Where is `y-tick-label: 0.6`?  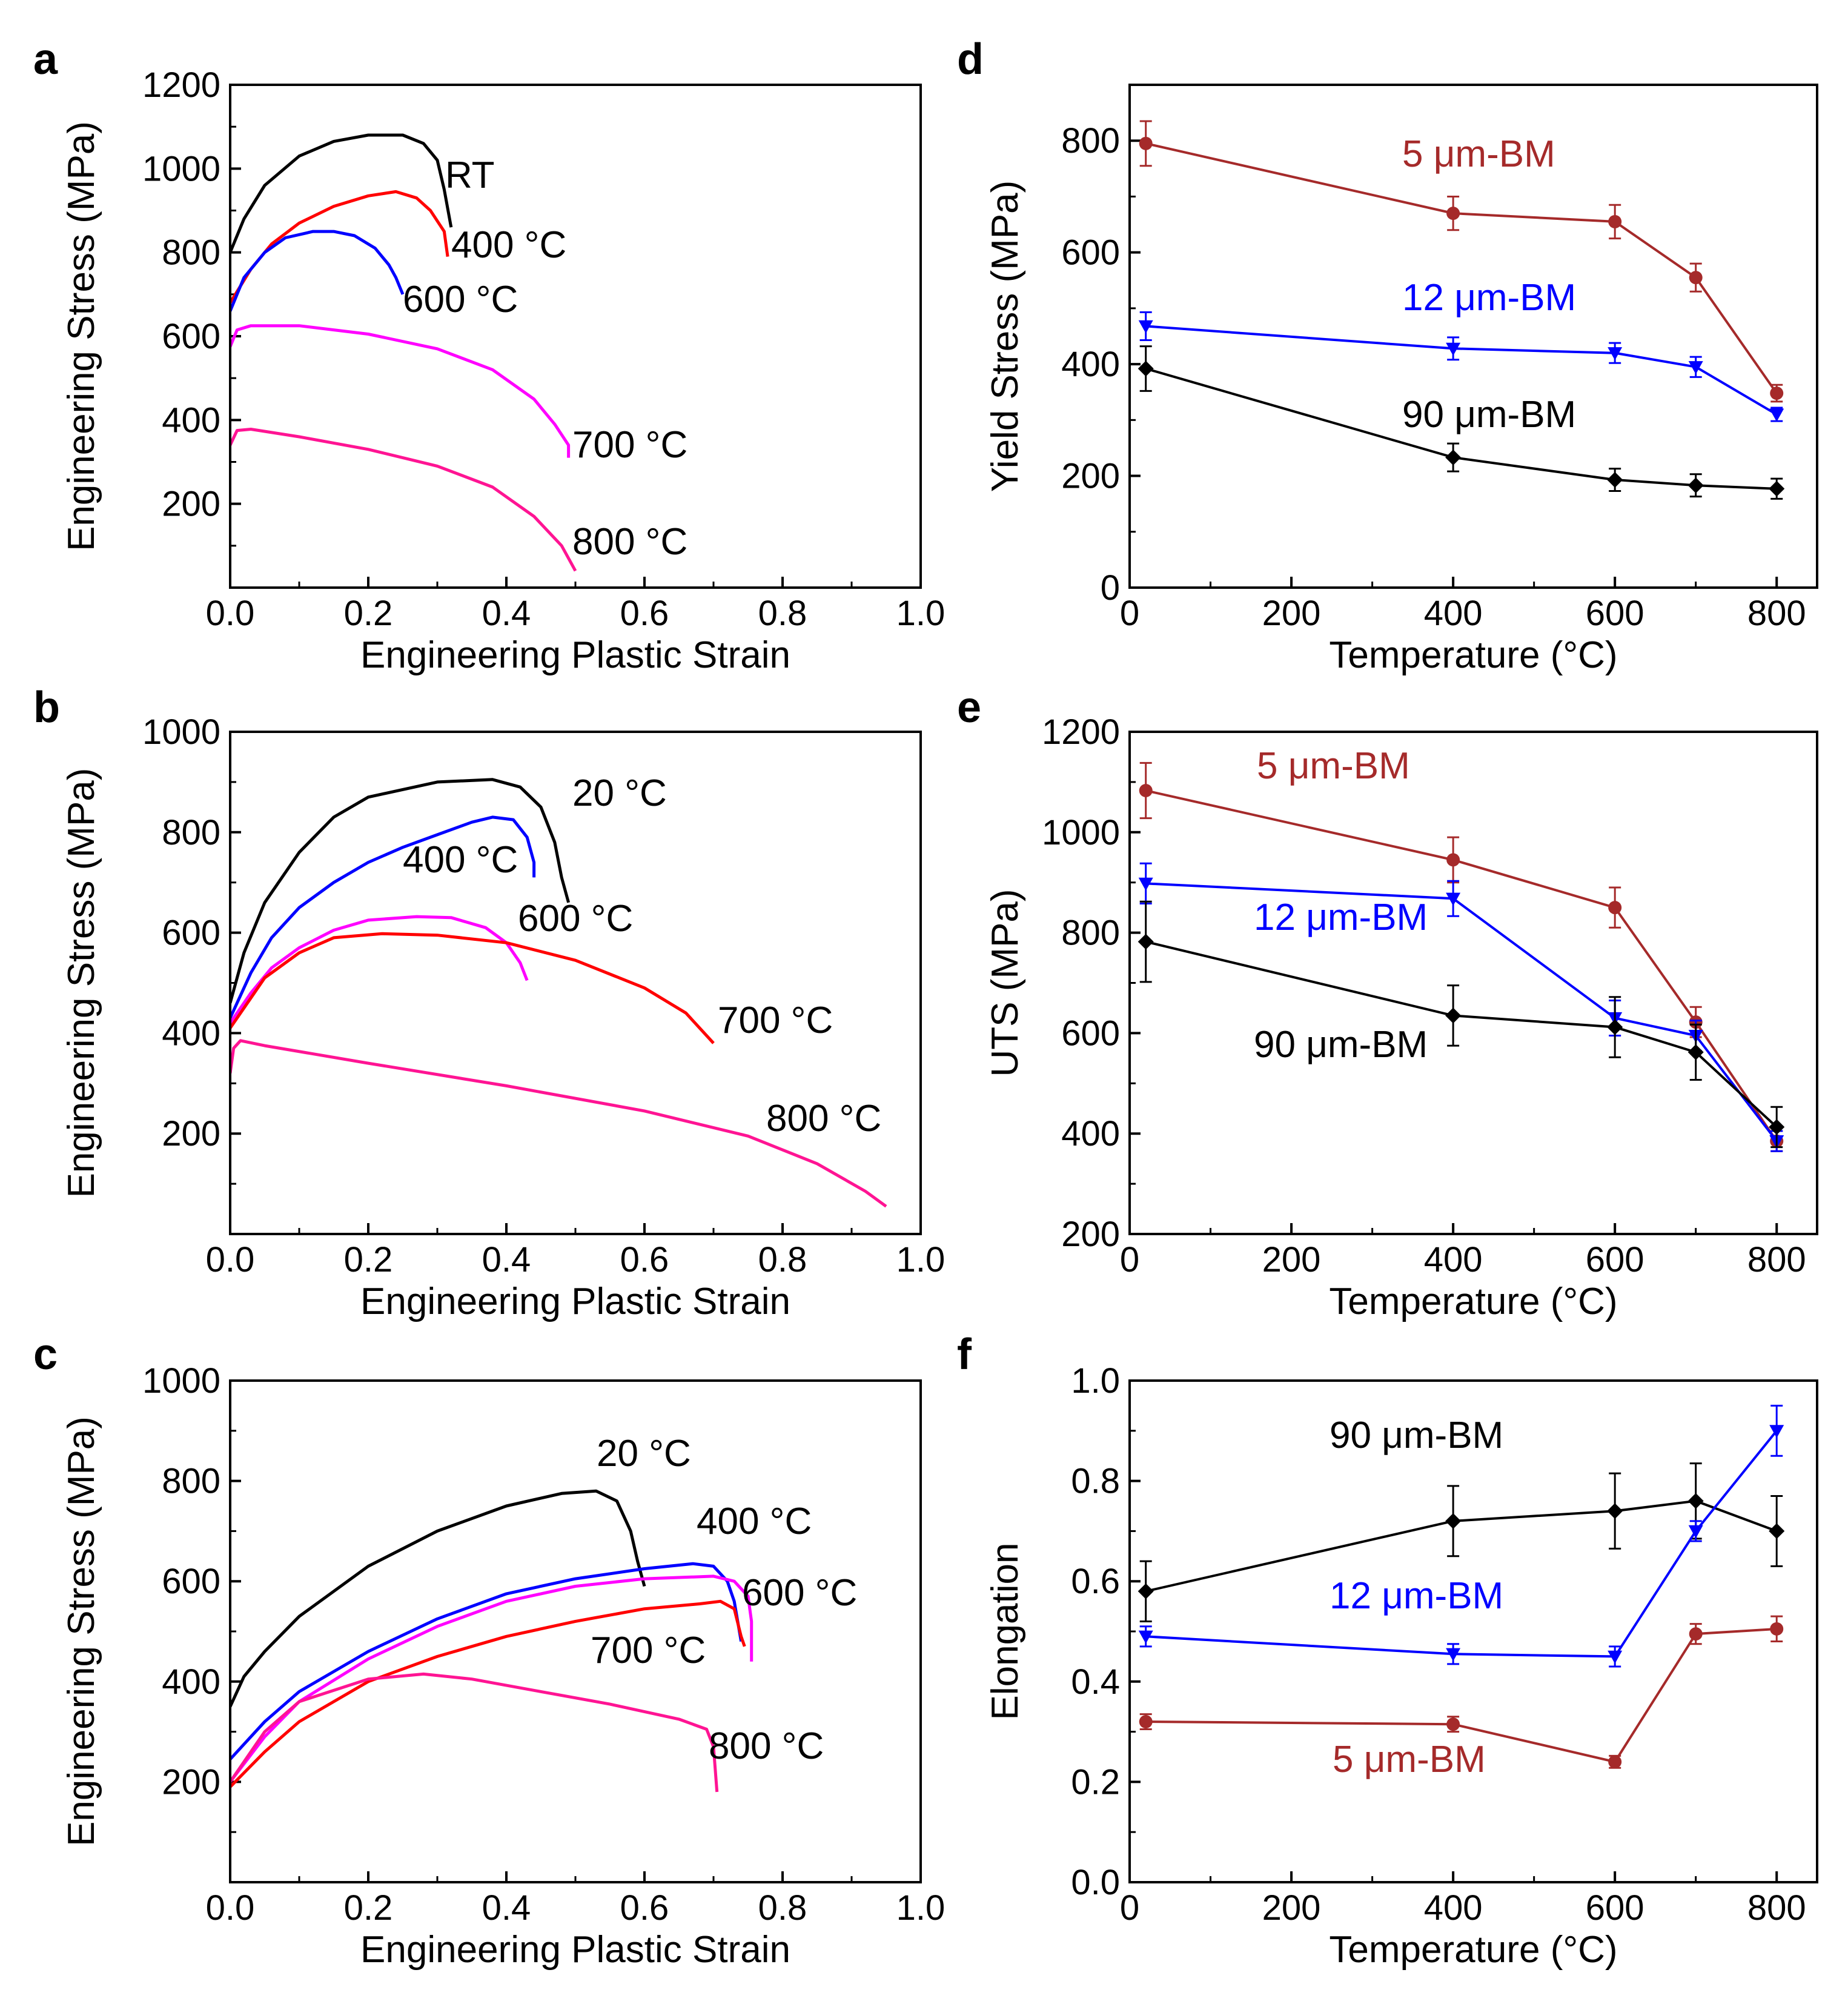
y-tick-label: 0.6 is located at coordinates (1095, 1581).